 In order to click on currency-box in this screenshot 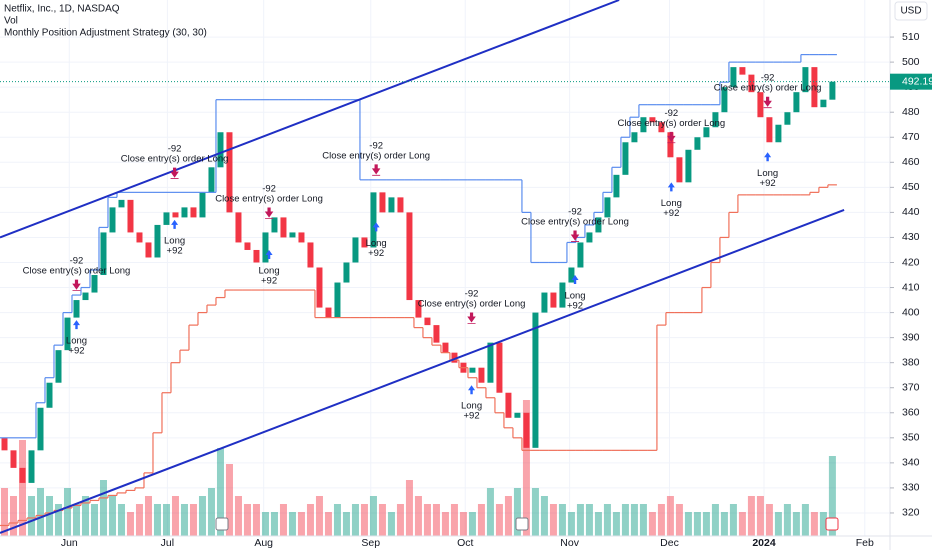, I will do `click(911, 11)`.